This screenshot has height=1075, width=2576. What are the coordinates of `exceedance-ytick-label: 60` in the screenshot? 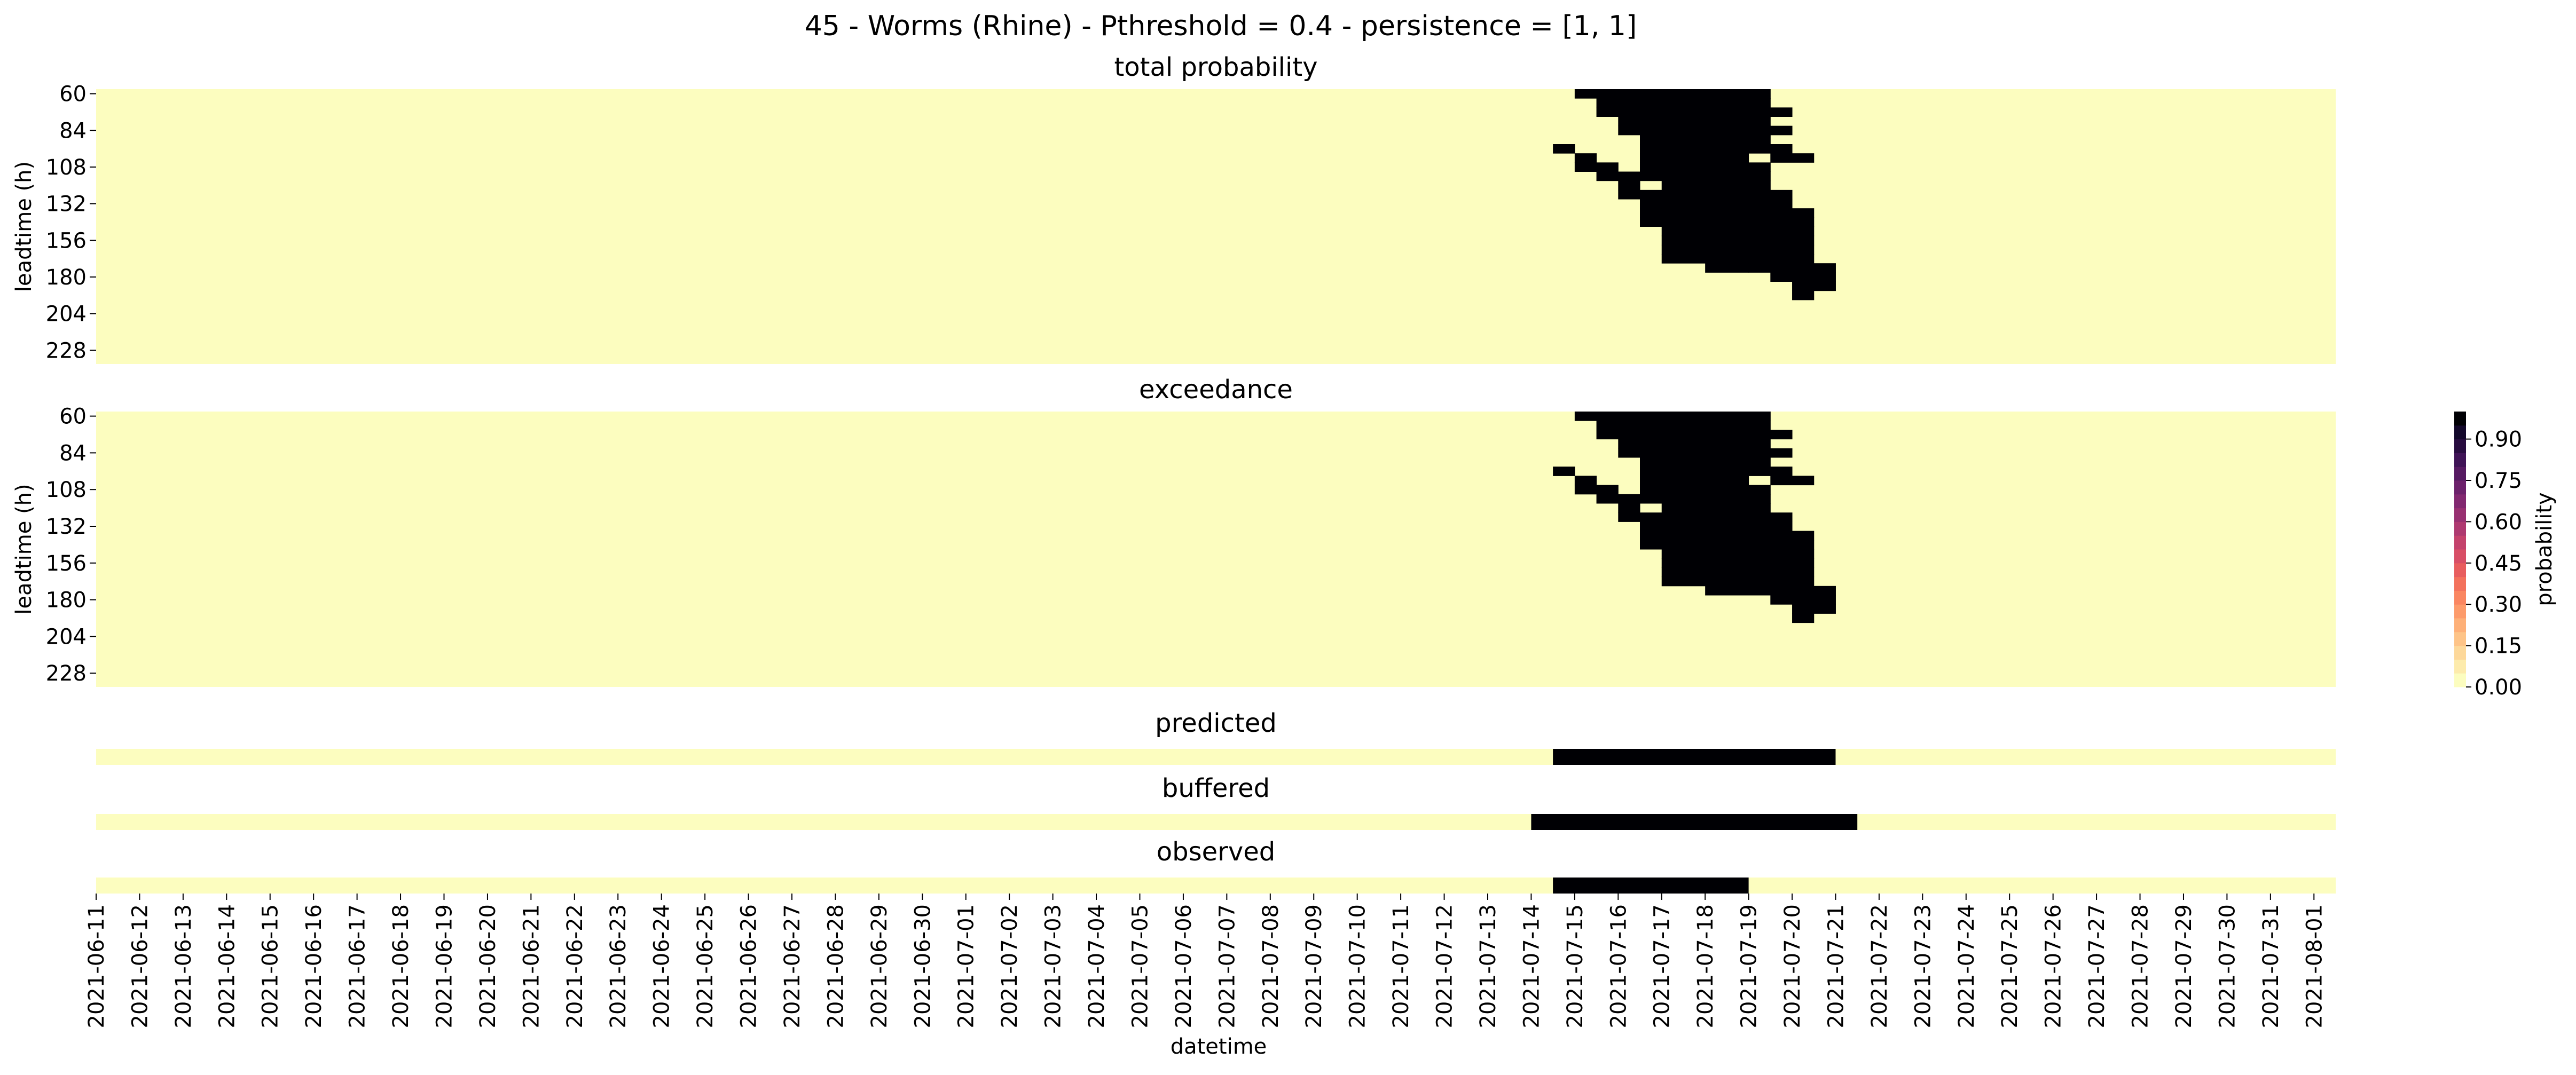 It's located at (73, 417).